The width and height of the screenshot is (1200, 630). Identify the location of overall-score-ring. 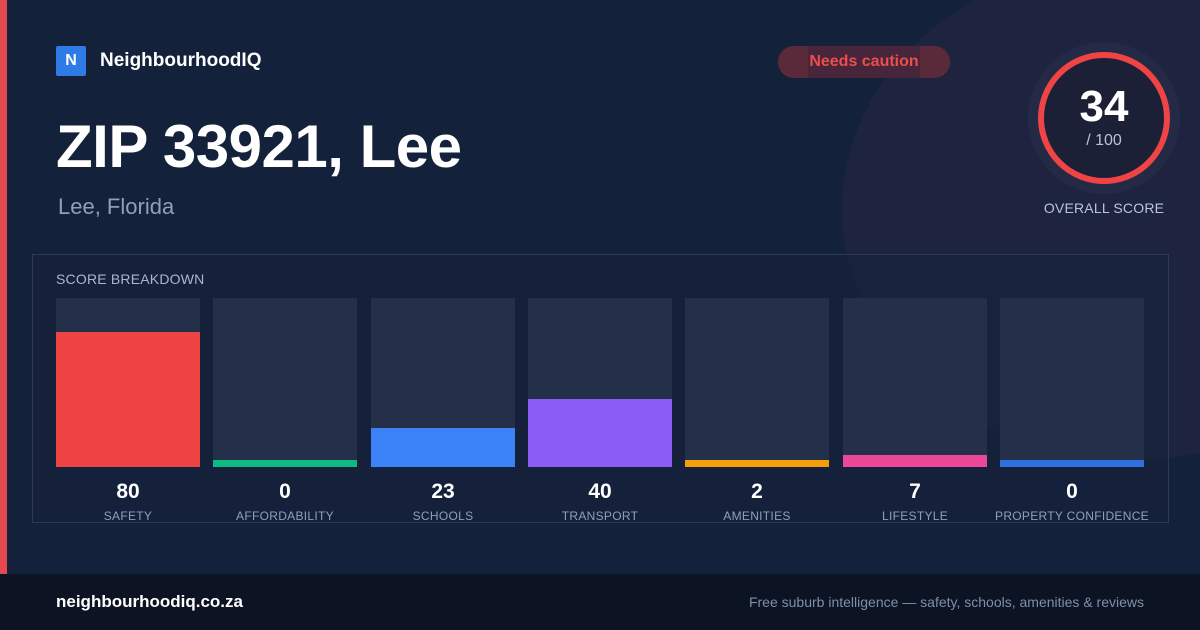
(1104, 118).